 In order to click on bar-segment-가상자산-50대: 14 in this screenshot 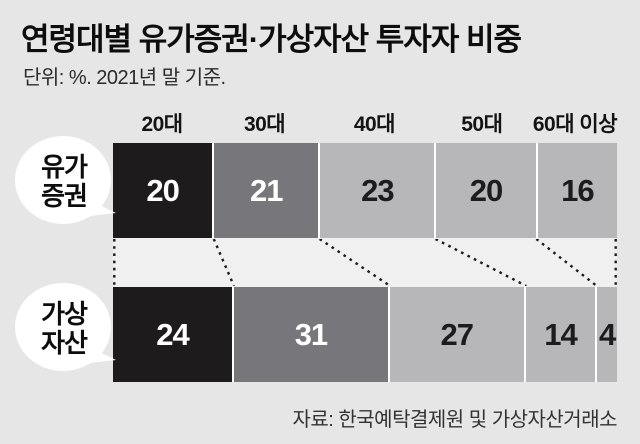, I will do `click(560, 334)`.